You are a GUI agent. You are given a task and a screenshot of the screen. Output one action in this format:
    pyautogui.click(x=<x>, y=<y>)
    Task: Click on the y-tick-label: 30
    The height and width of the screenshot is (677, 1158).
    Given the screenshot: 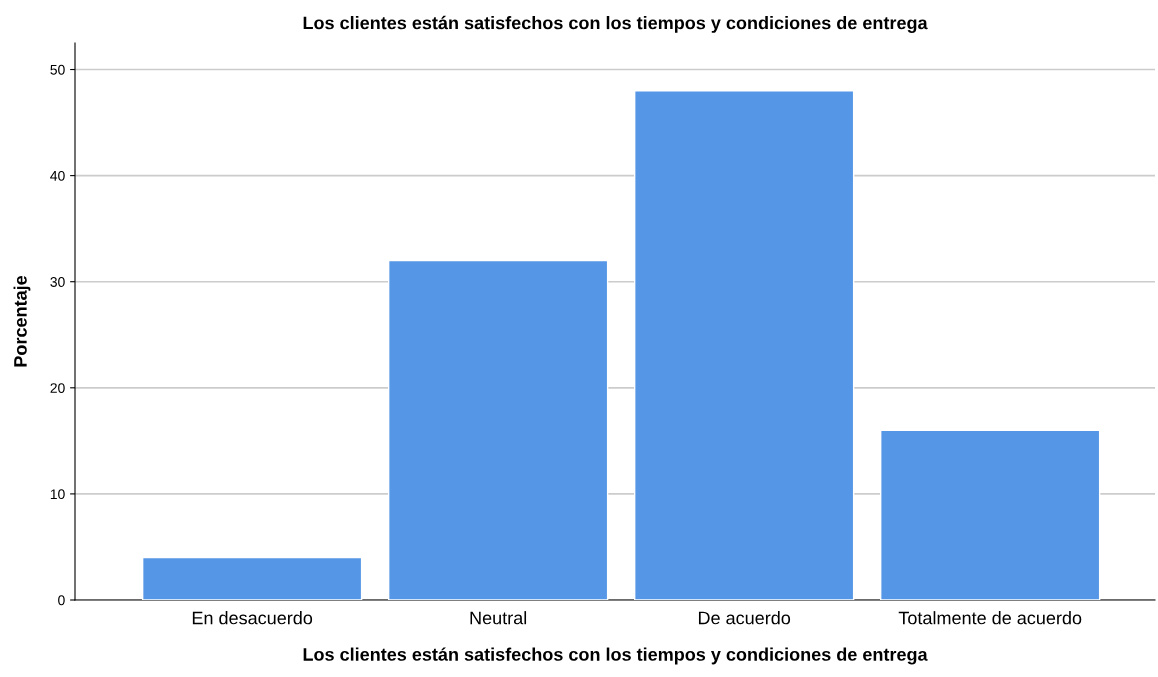 What is the action you would take?
    pyautogui.click(x=57, y=282)
    